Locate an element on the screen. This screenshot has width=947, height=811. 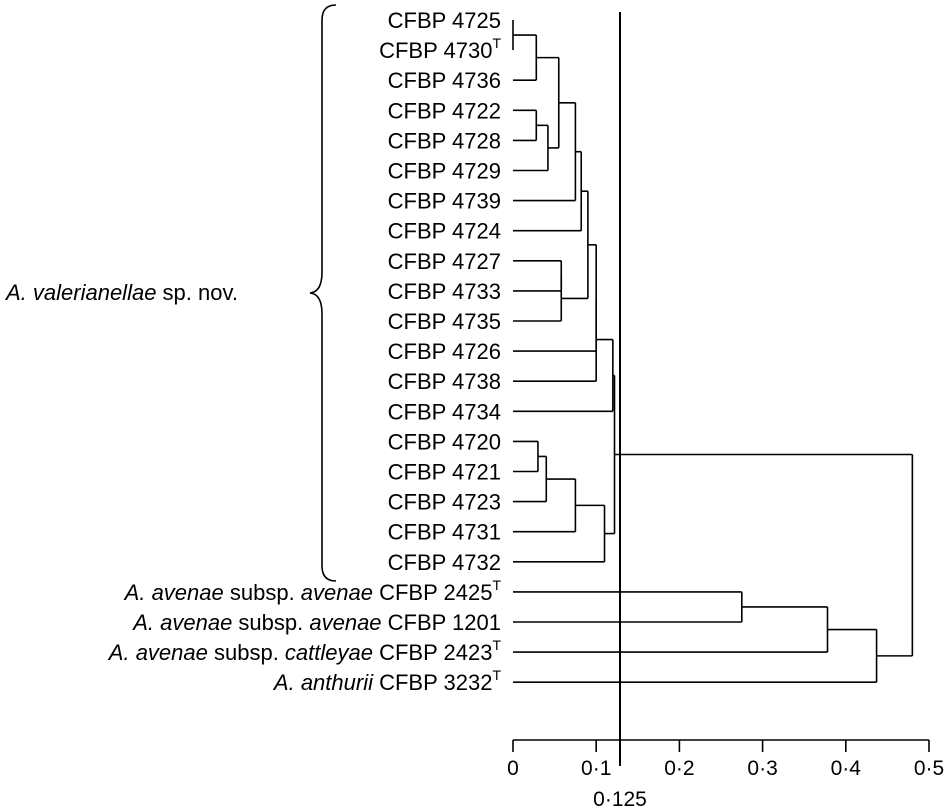
leaf-label-part: CFBP 4733 is located at coordinates (444, 291).